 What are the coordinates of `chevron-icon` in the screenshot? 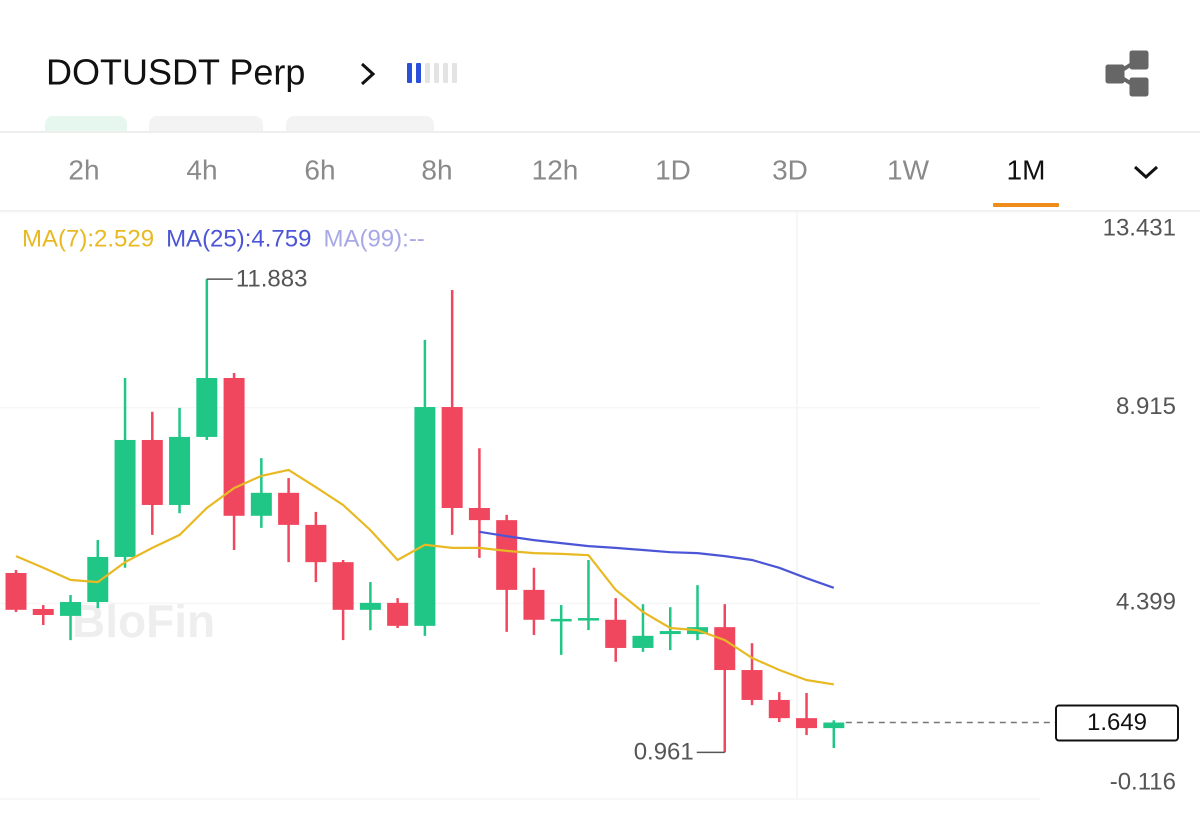 It's located at (368, 74).